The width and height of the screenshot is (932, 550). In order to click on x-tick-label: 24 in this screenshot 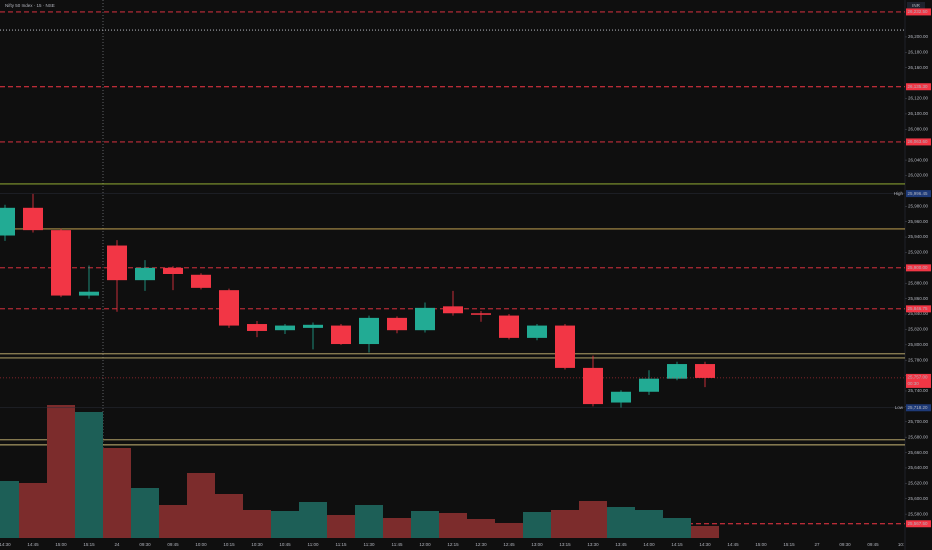, I will do `click(117, 544)`.